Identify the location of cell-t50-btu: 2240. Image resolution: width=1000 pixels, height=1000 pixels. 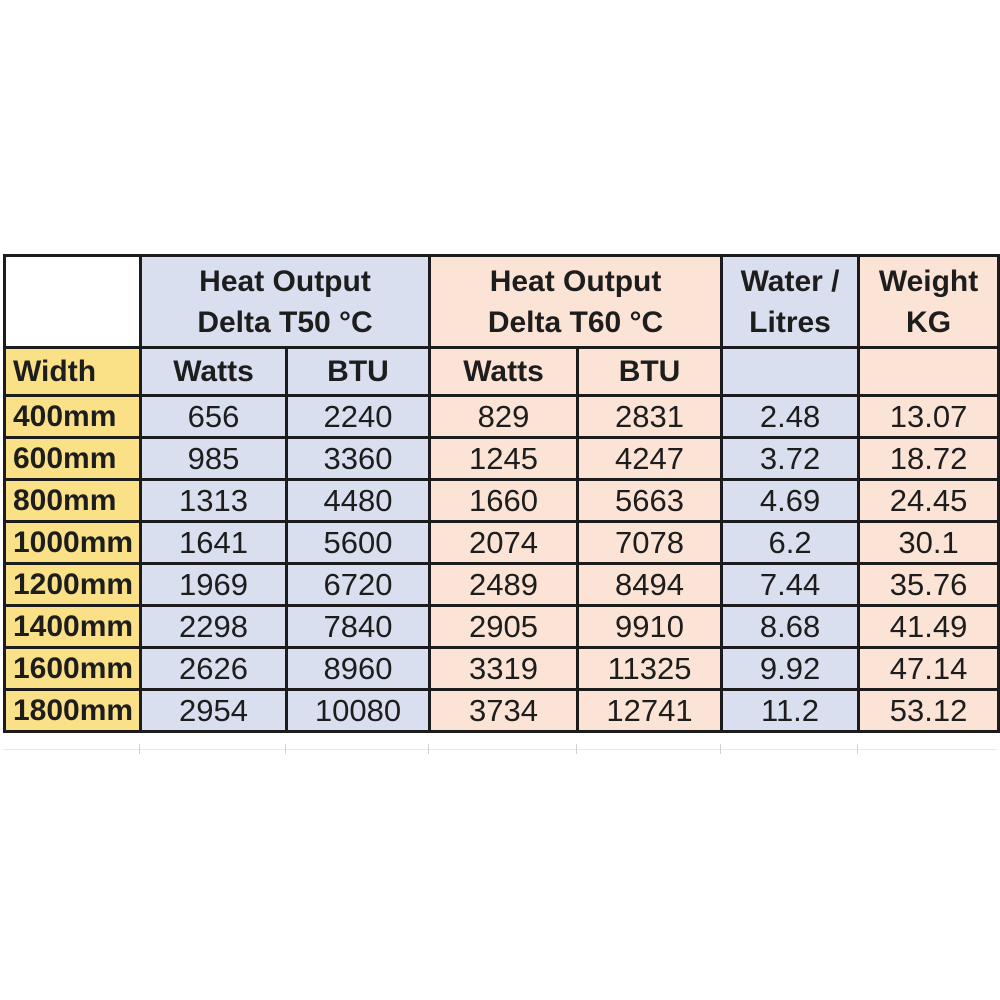
(358, 416).